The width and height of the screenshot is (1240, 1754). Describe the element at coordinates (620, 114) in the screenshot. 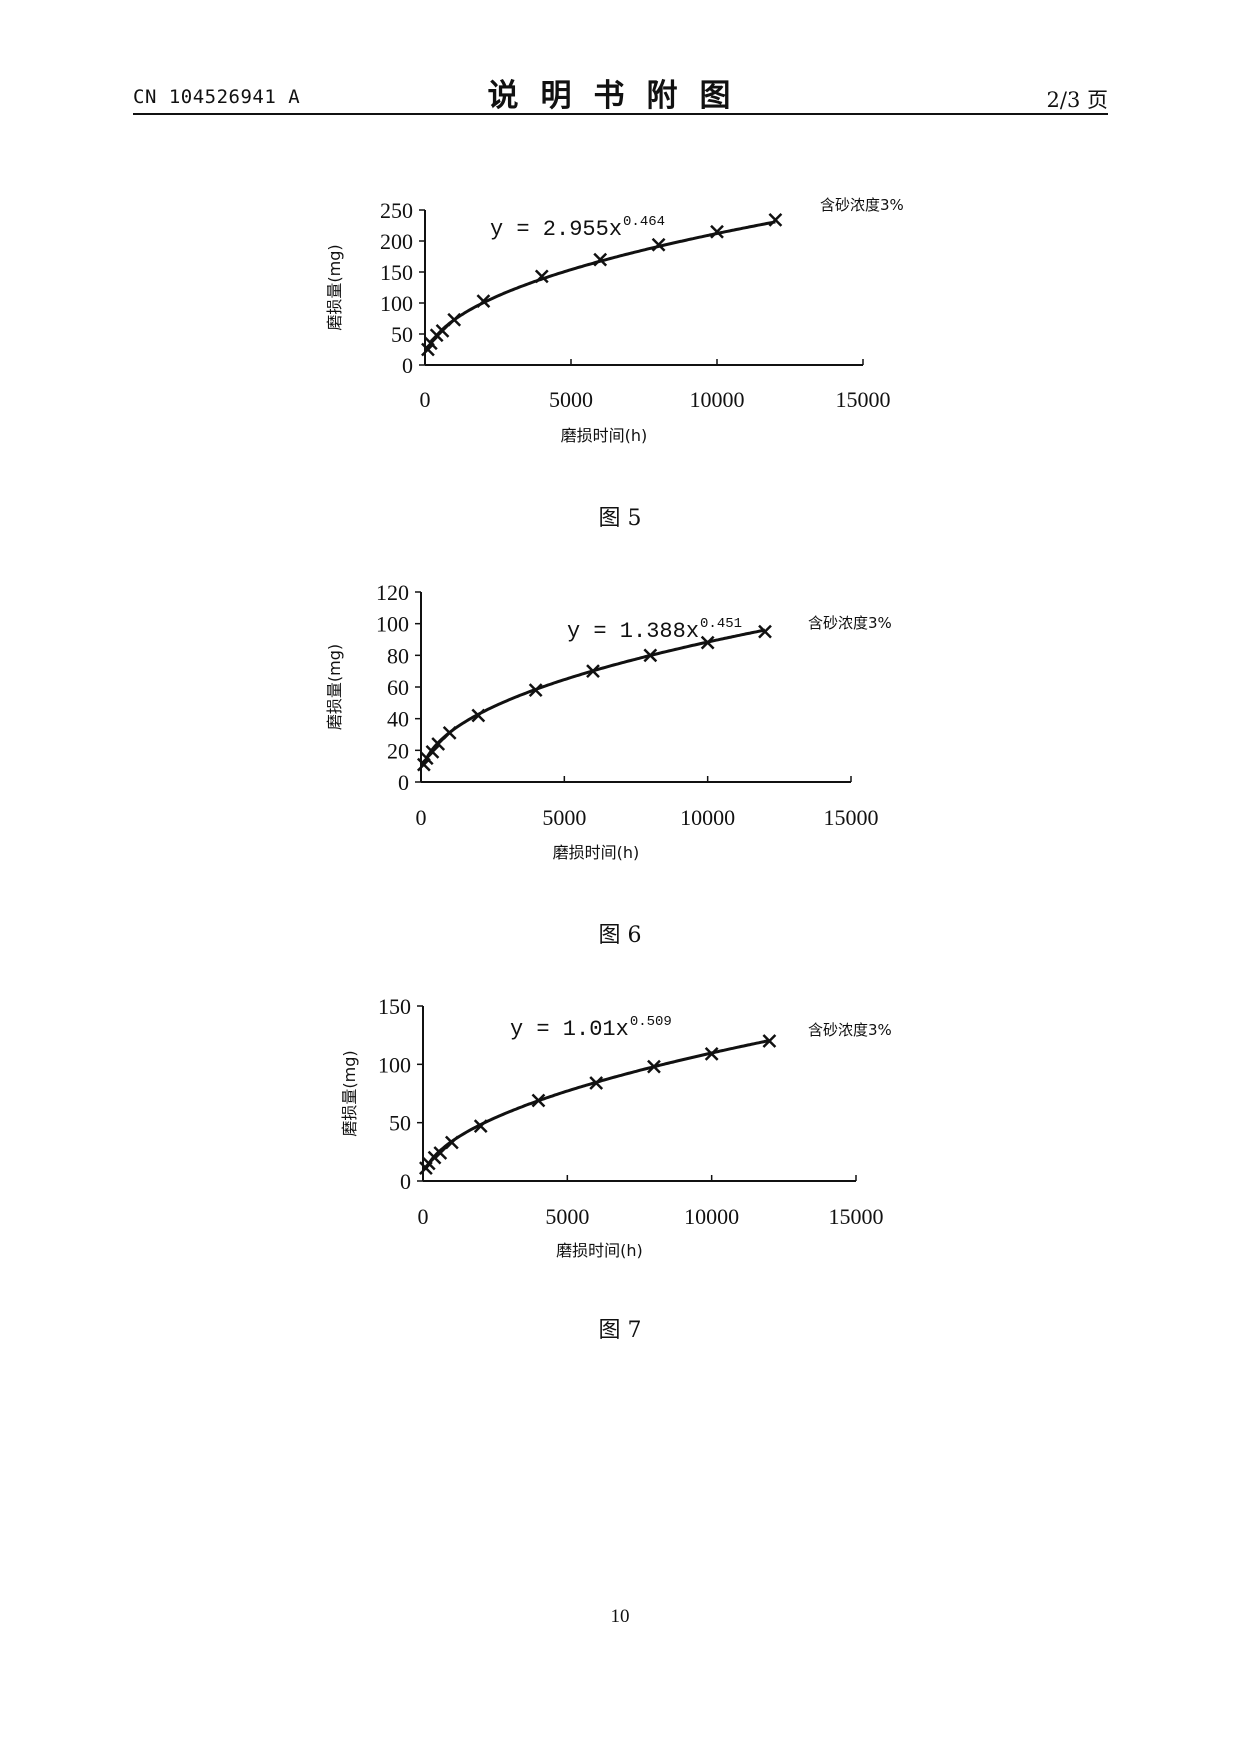

I see `header-divider` at that location.